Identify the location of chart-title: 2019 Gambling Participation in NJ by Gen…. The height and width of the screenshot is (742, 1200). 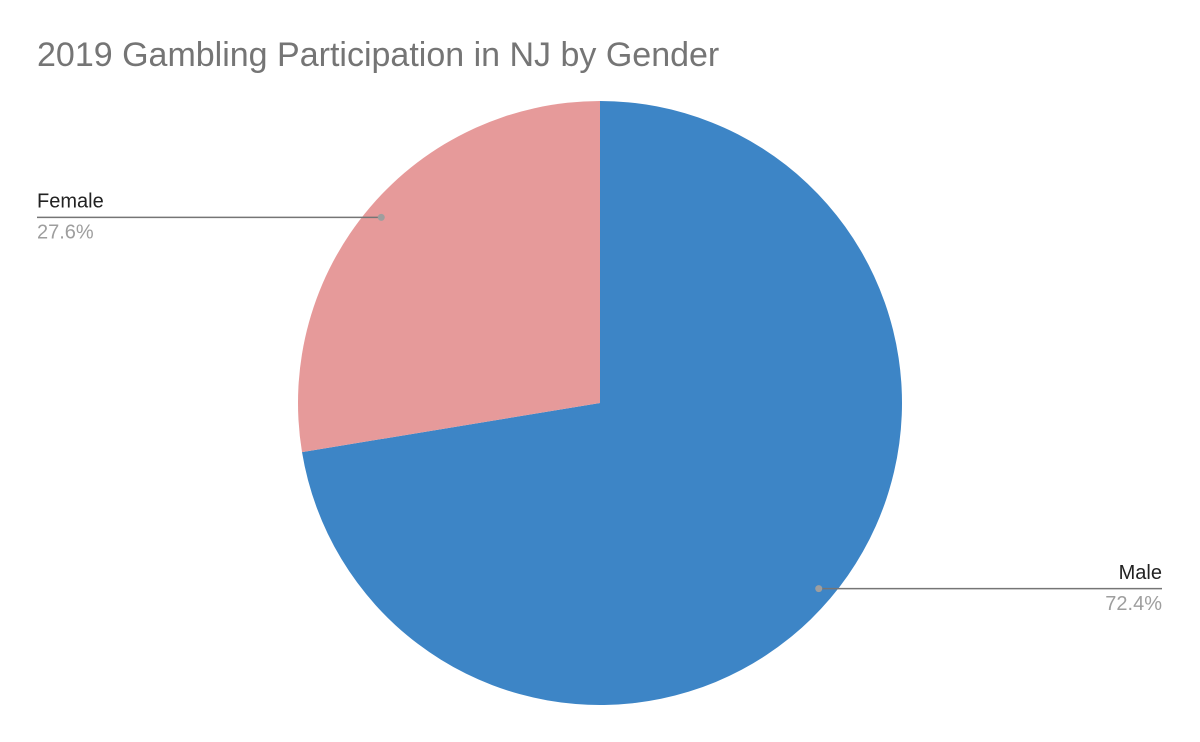
(378, 55).